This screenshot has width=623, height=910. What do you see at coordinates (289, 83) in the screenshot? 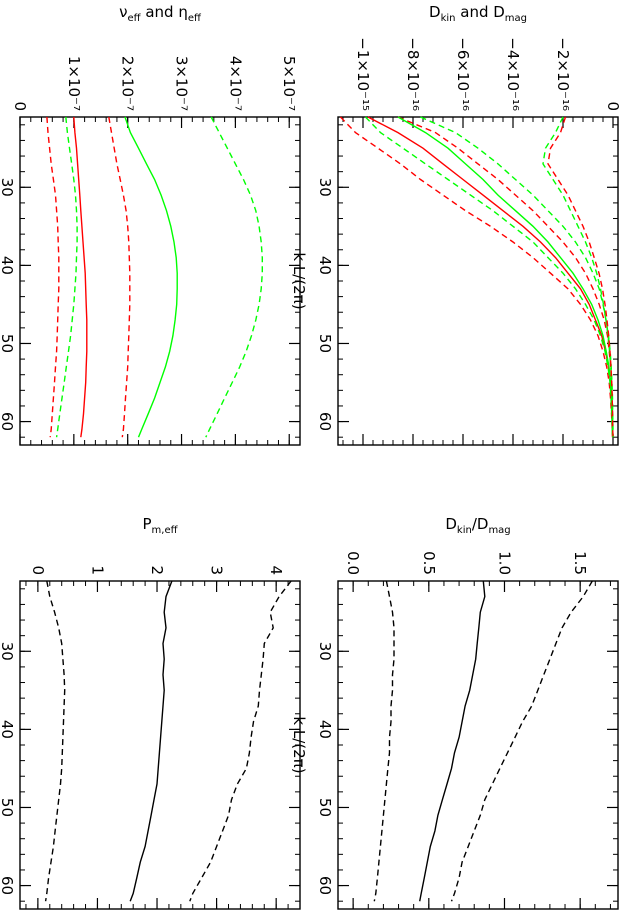
I see `y-tick-label: 5×10⁻⁷` at bounding box center [289, 83].